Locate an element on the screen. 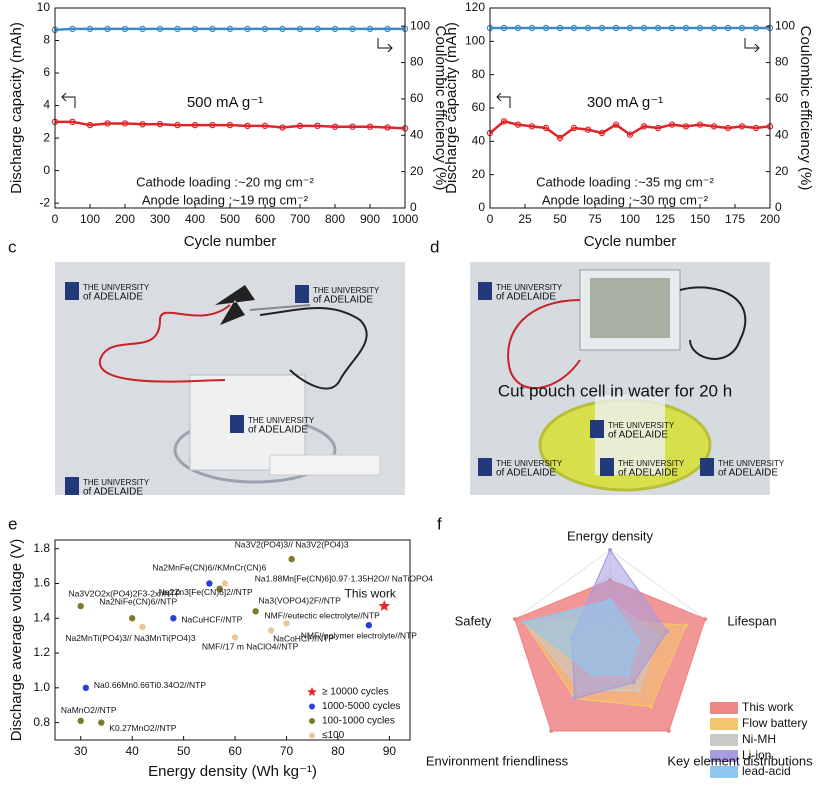 Image resolution: width=817 pixels, height=786 pixels. point-label: NaCuHCF//NTP is located at coordinates (211, 620).